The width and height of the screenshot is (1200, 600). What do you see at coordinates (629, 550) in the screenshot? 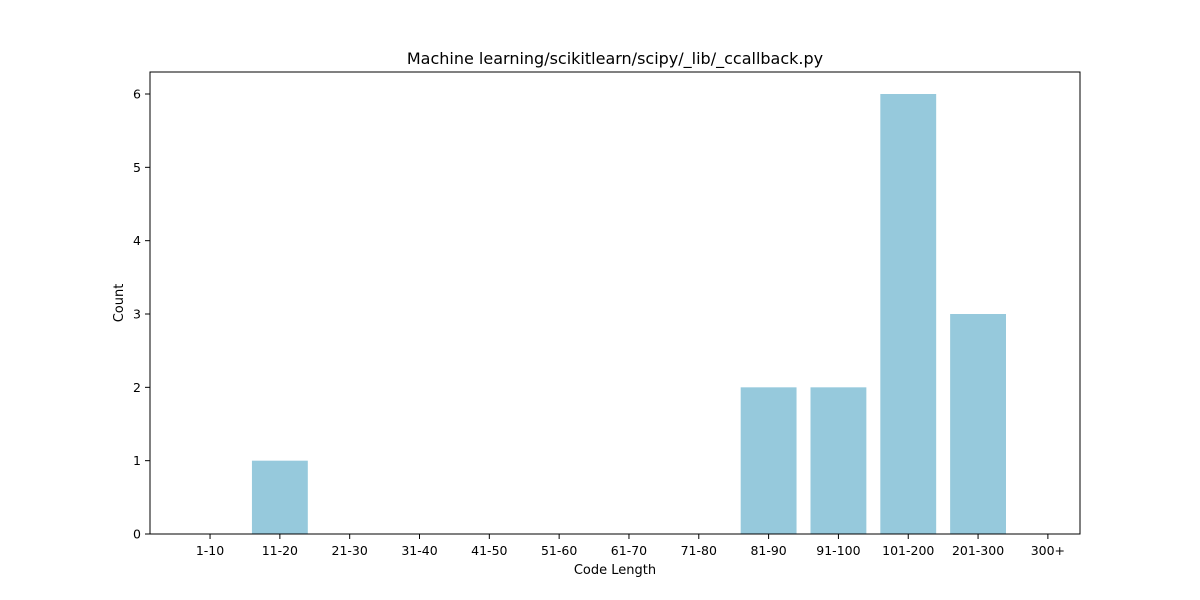
I see `x-tick-label: 61-70` at bounding box center [629, 550].